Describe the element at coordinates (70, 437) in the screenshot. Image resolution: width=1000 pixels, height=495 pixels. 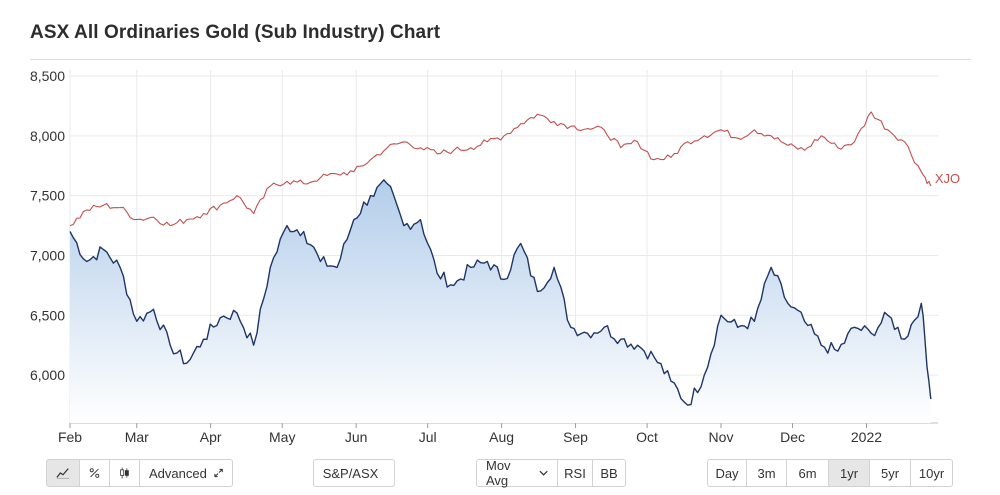
I see `x-tick-label: Feb` at that location.